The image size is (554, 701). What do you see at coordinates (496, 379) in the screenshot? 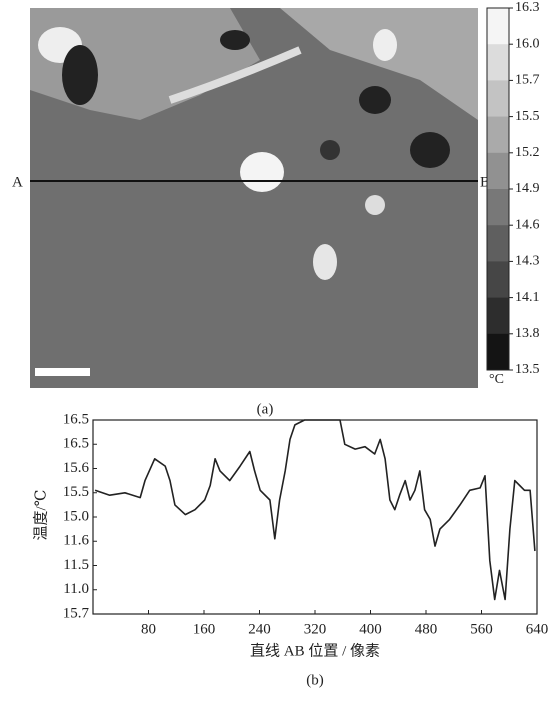
I see `colorbar-unit: °C` at bounding box center [496, 379].